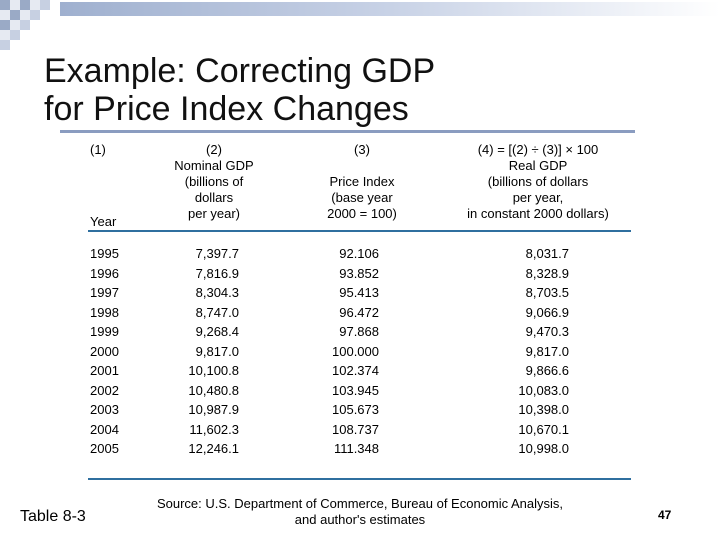 The width and height of the screenshot is (720, 540). I want to click on col3-line: 2000 = 100), so click(362, 213).